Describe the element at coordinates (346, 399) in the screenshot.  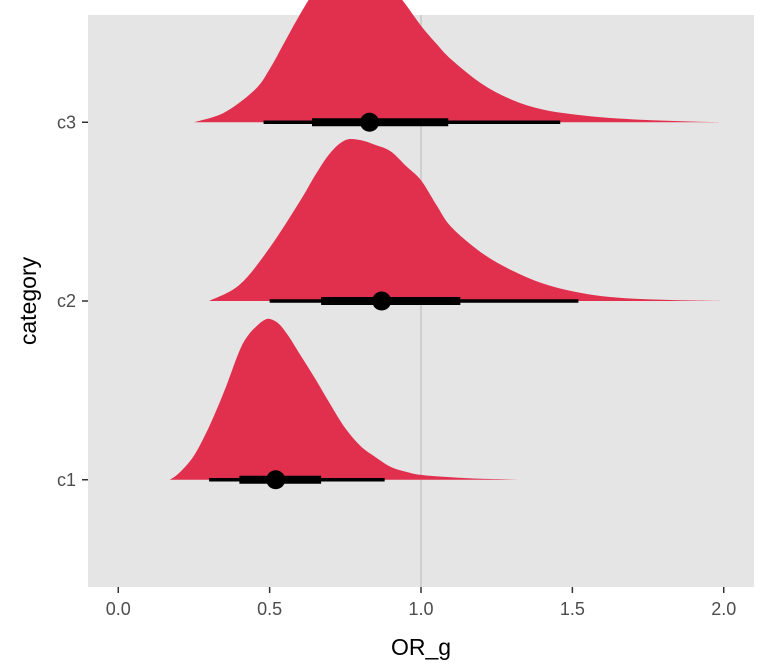
I see `density-c1` at that location.